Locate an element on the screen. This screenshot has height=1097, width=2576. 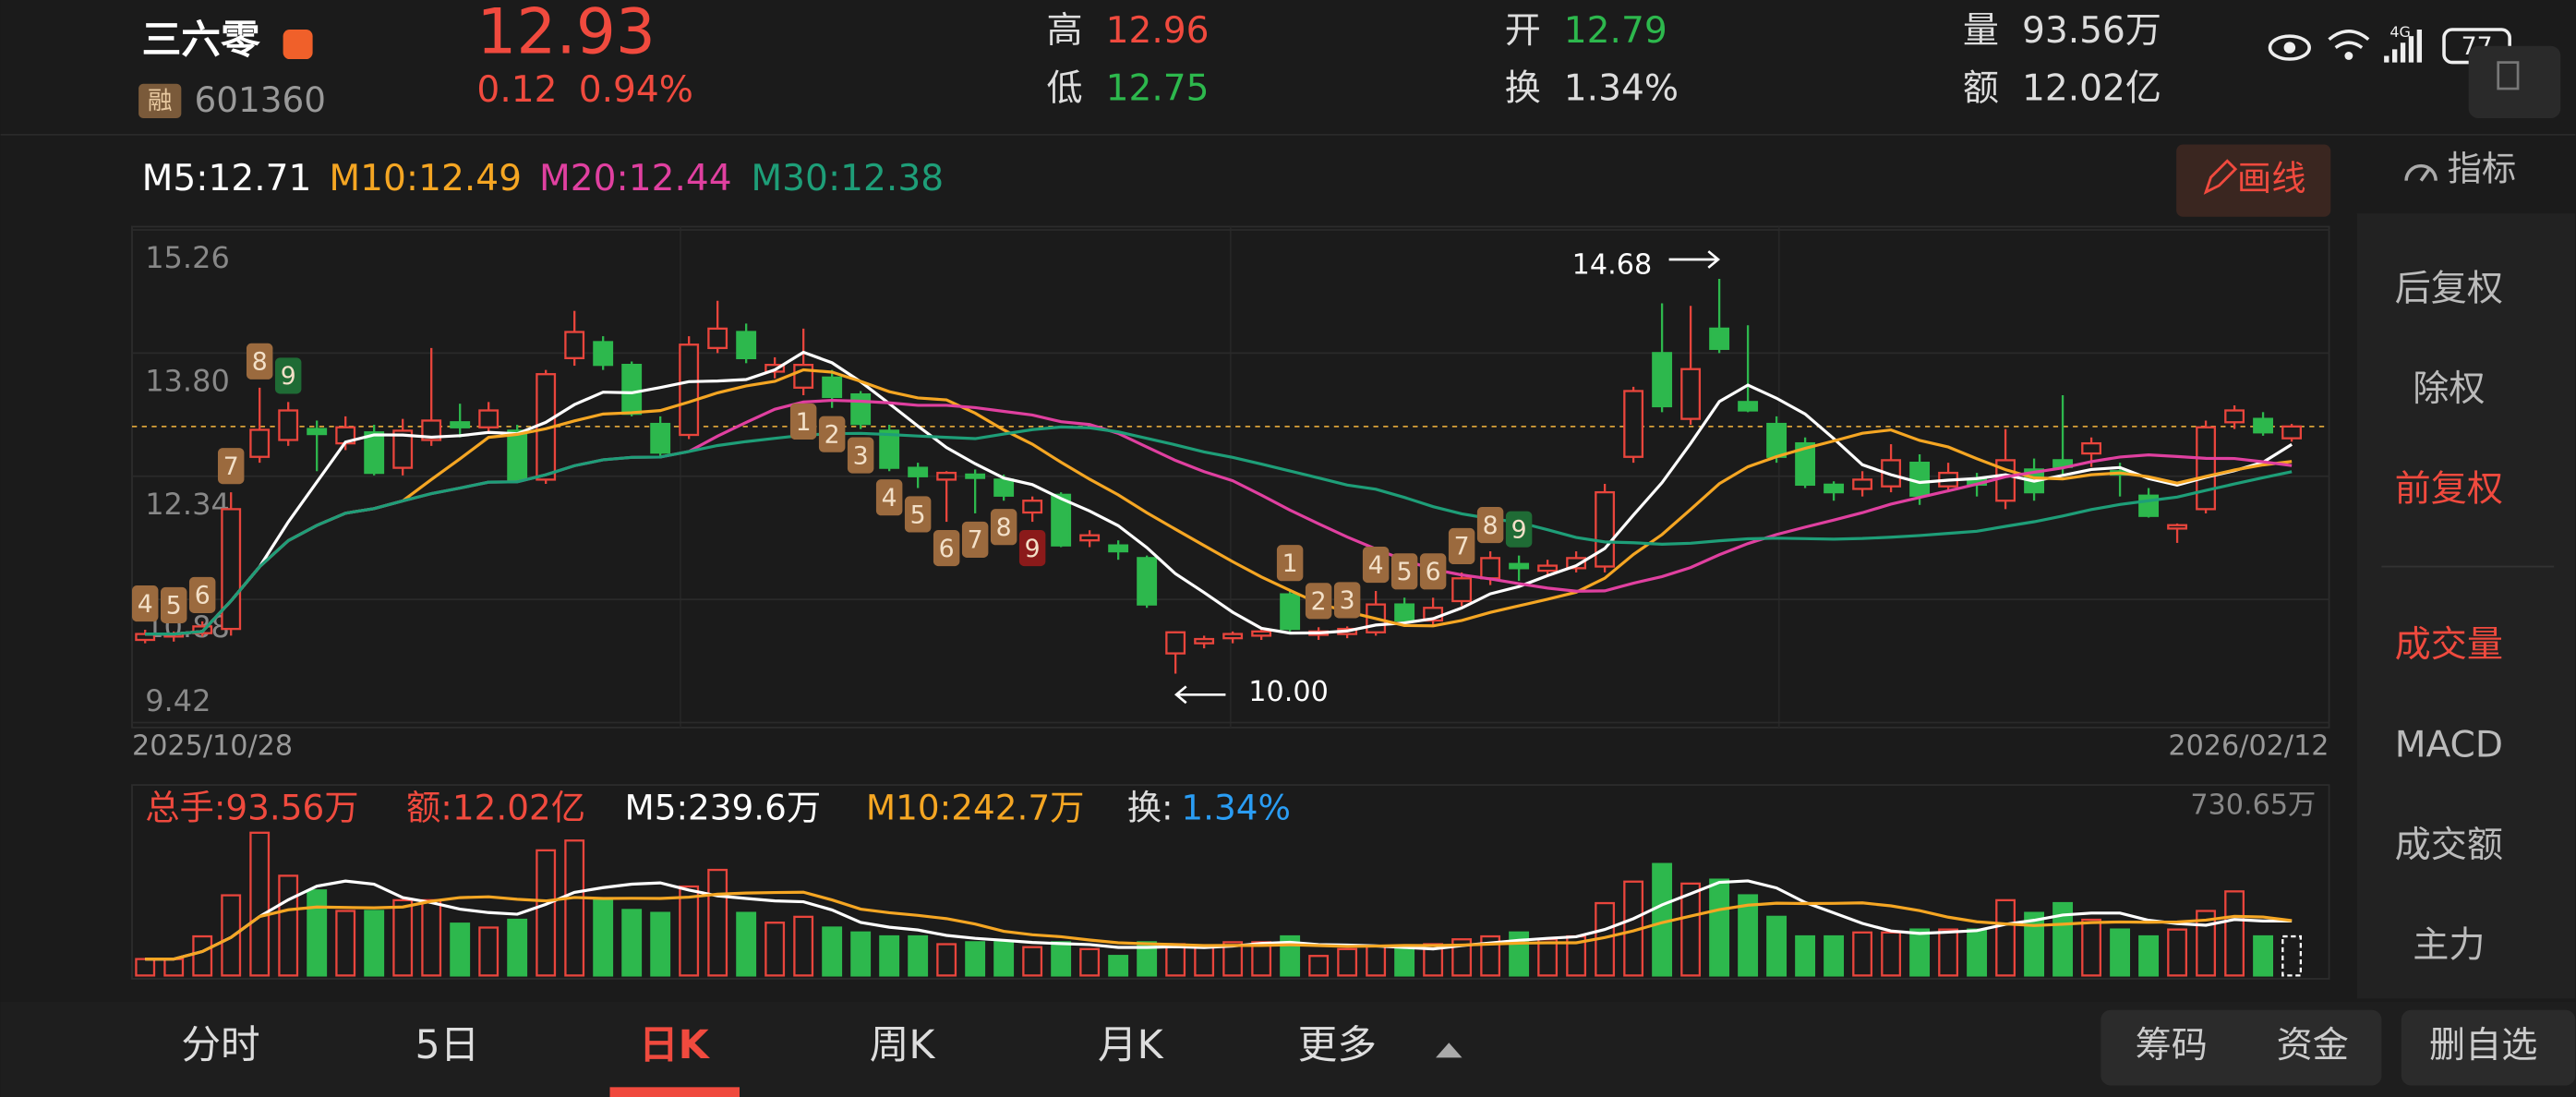
draw-button is located at coordinates (2253, 180).